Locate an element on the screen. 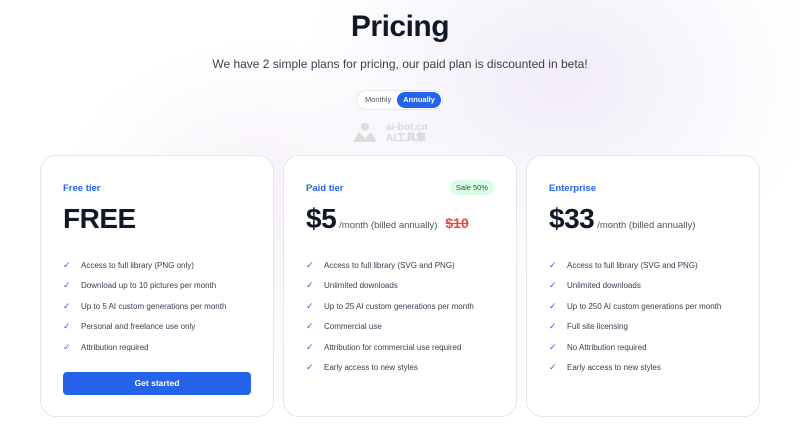 The width and height of the screenshot is (800, 437). feature-item: ✓ Personal and freelance use only is located at coordinates (144, 327).